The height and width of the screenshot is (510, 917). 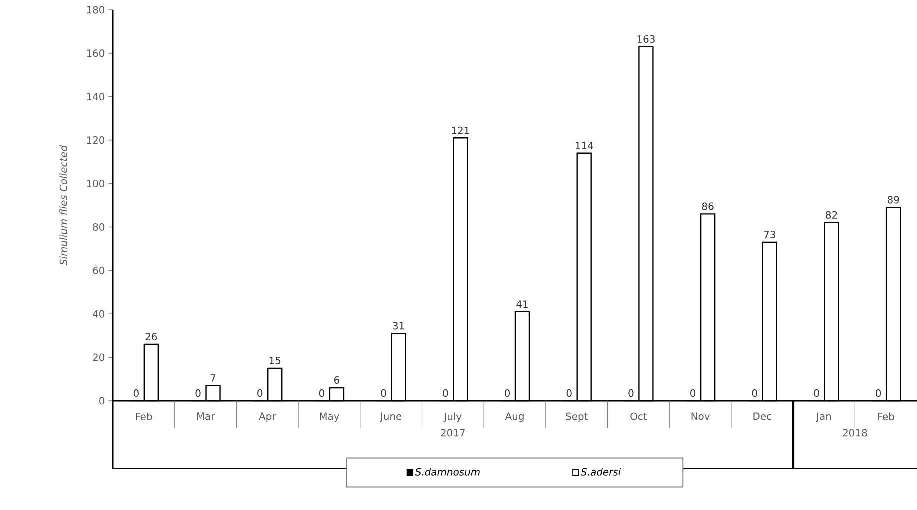 What do you see at coordinates (770, 234) in the screenshot?
I see `data-label: 73` at bounding box center [770, 234].